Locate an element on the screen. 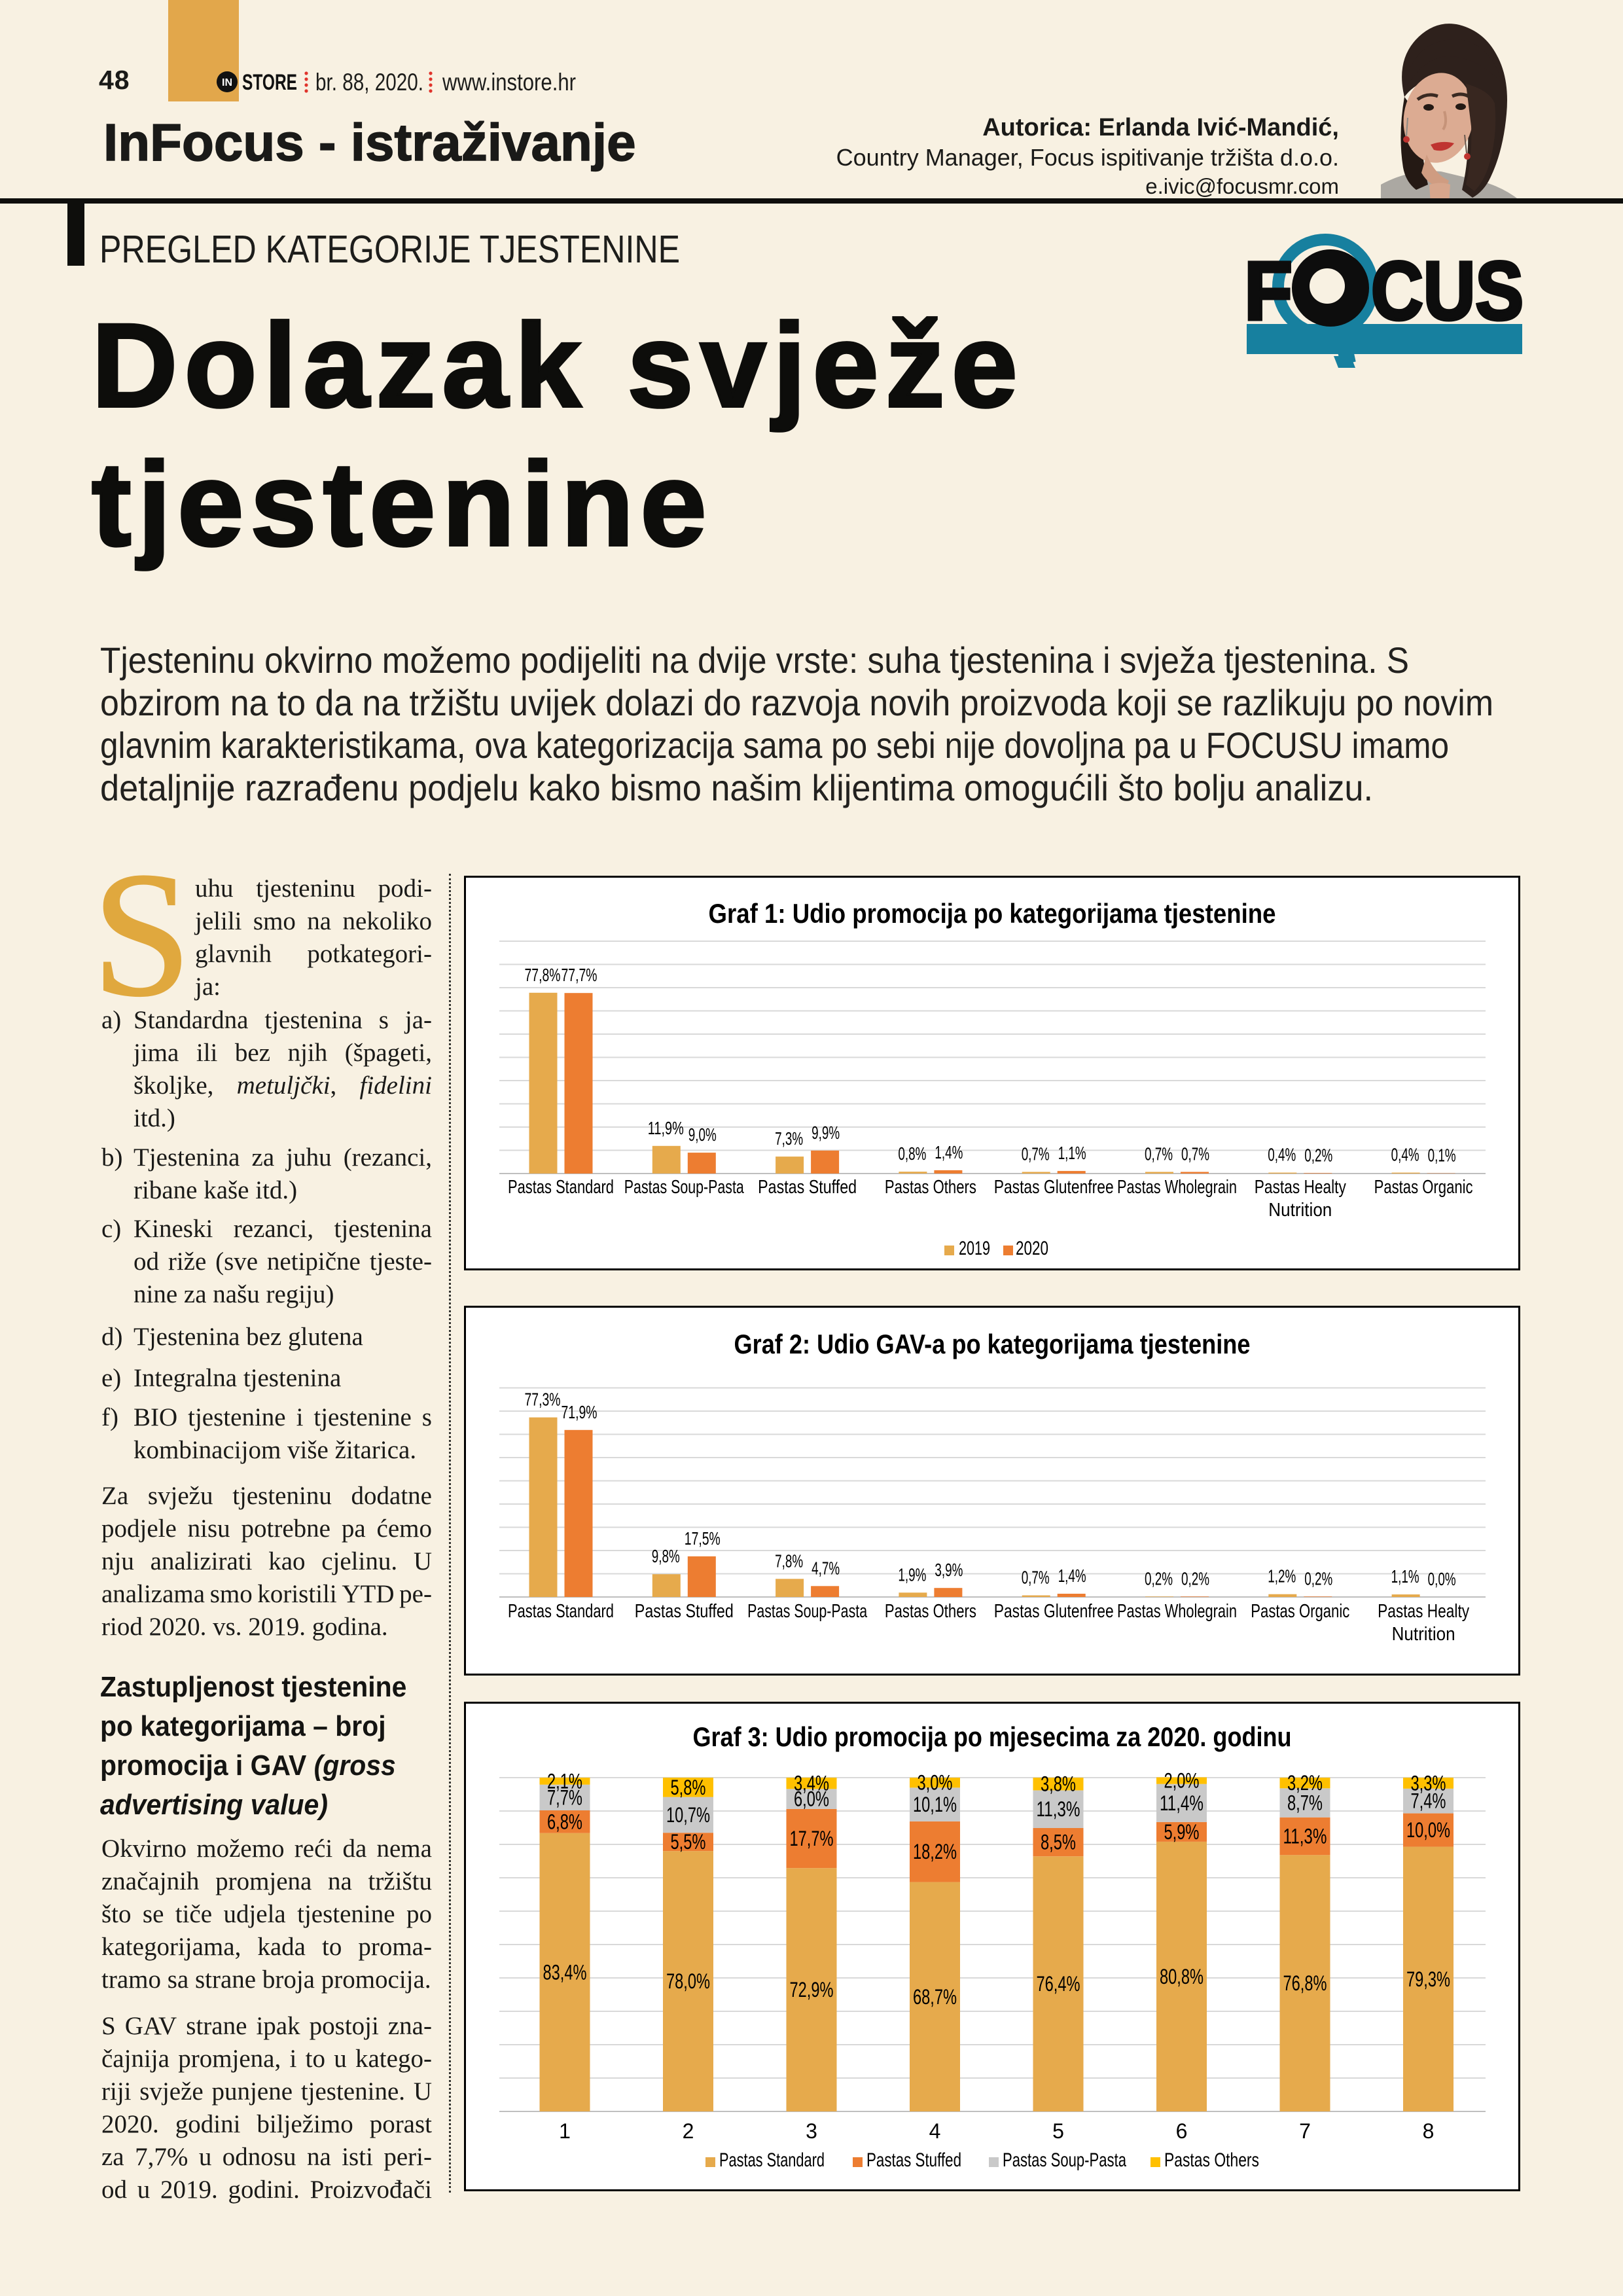  svg-text: 76,4% is located at coordinates (1058, 1984).